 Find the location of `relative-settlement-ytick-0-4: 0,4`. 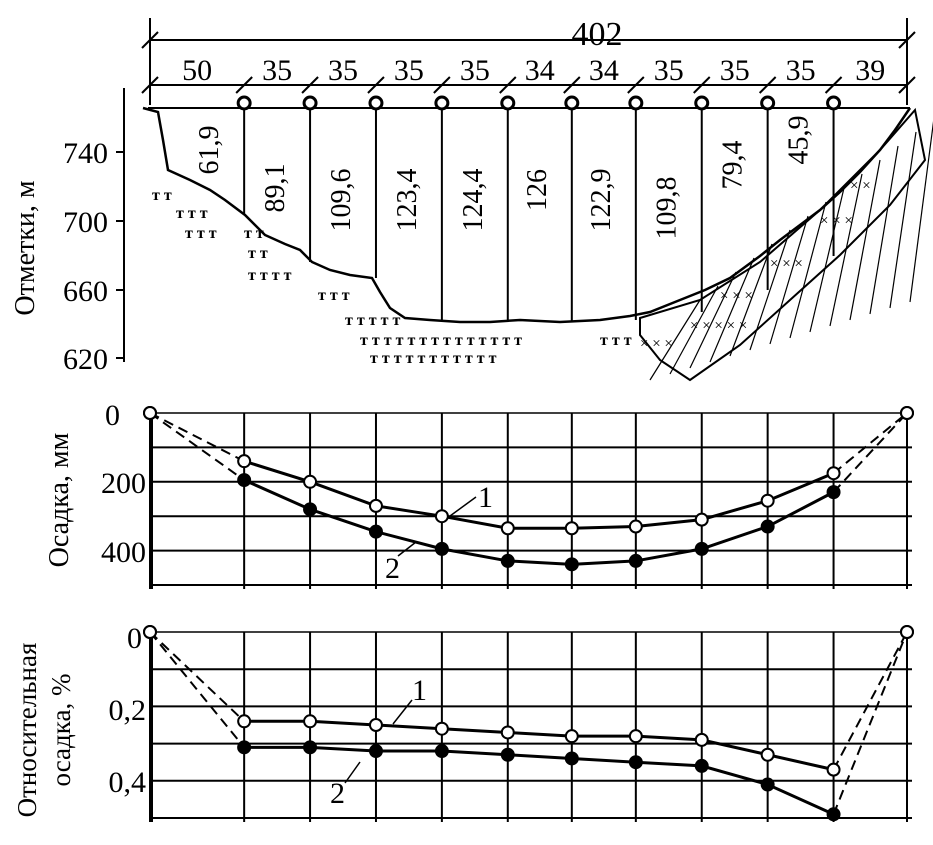

relative-settlement-ytick-0-4: 0,4 is located at coordinates (128, 782).